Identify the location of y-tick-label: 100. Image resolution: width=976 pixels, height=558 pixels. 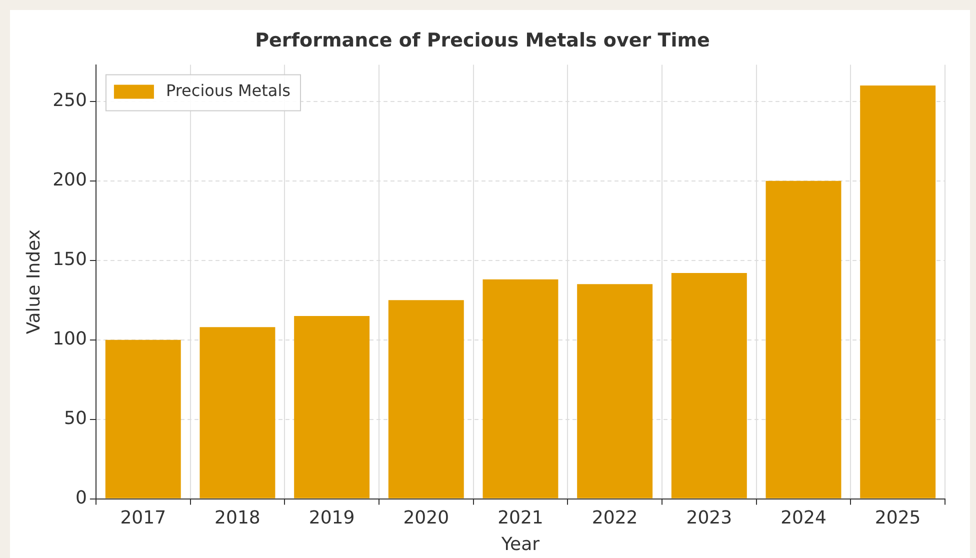
(69, 339).